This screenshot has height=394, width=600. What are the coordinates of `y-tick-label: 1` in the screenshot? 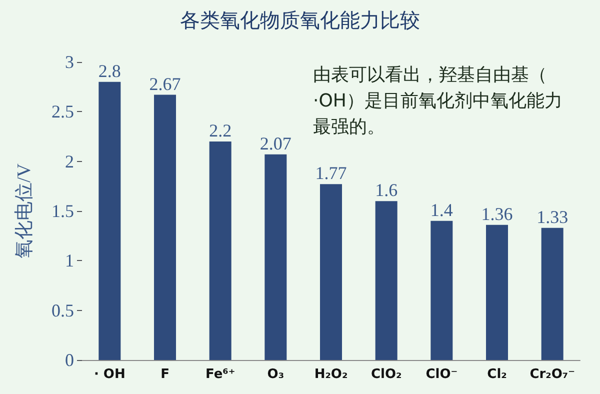 It's located at (69, 260).